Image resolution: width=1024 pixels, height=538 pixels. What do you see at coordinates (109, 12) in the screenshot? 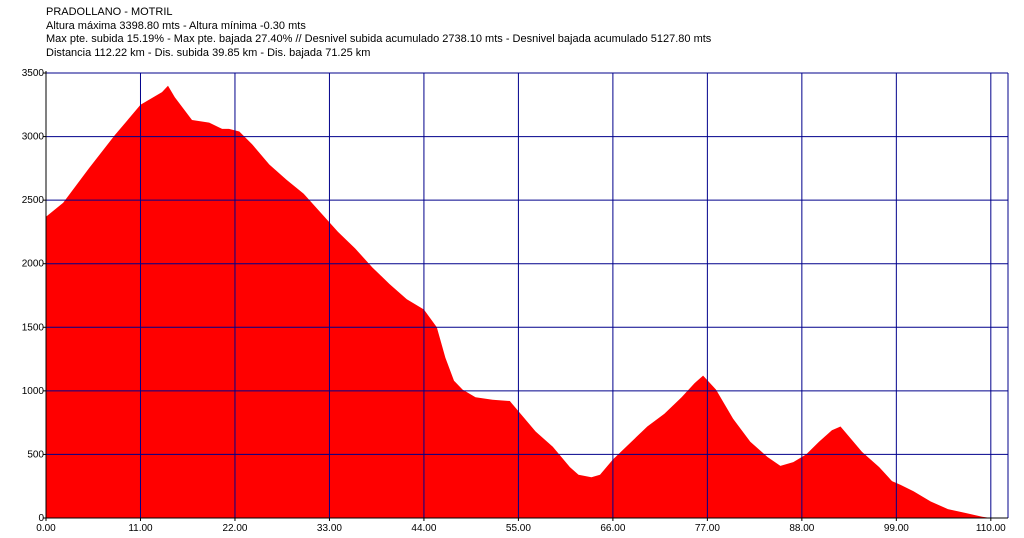
I see `chart-title: PRADOLLANO - MOTRIL` at bounding box center [109, 12].